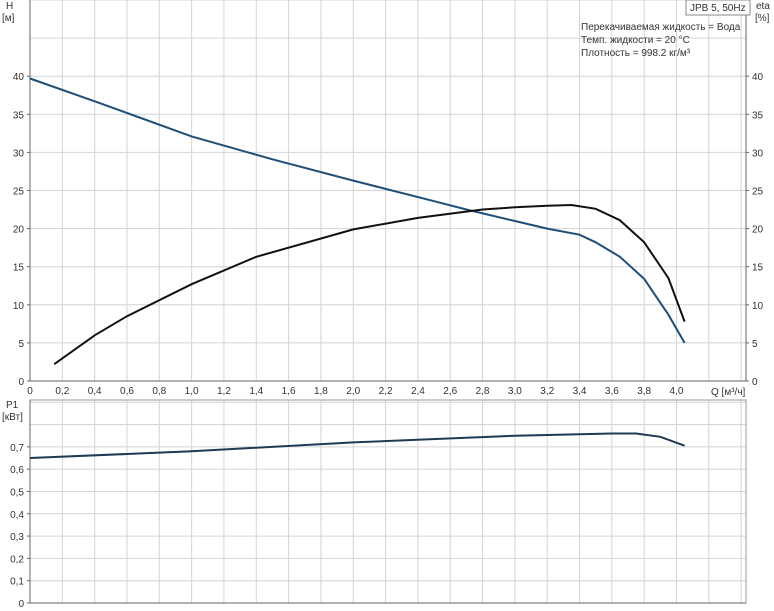  Describe the element at coordinates (17, 448) in the screenshot. I see `y-tick: 0,7` at that location.